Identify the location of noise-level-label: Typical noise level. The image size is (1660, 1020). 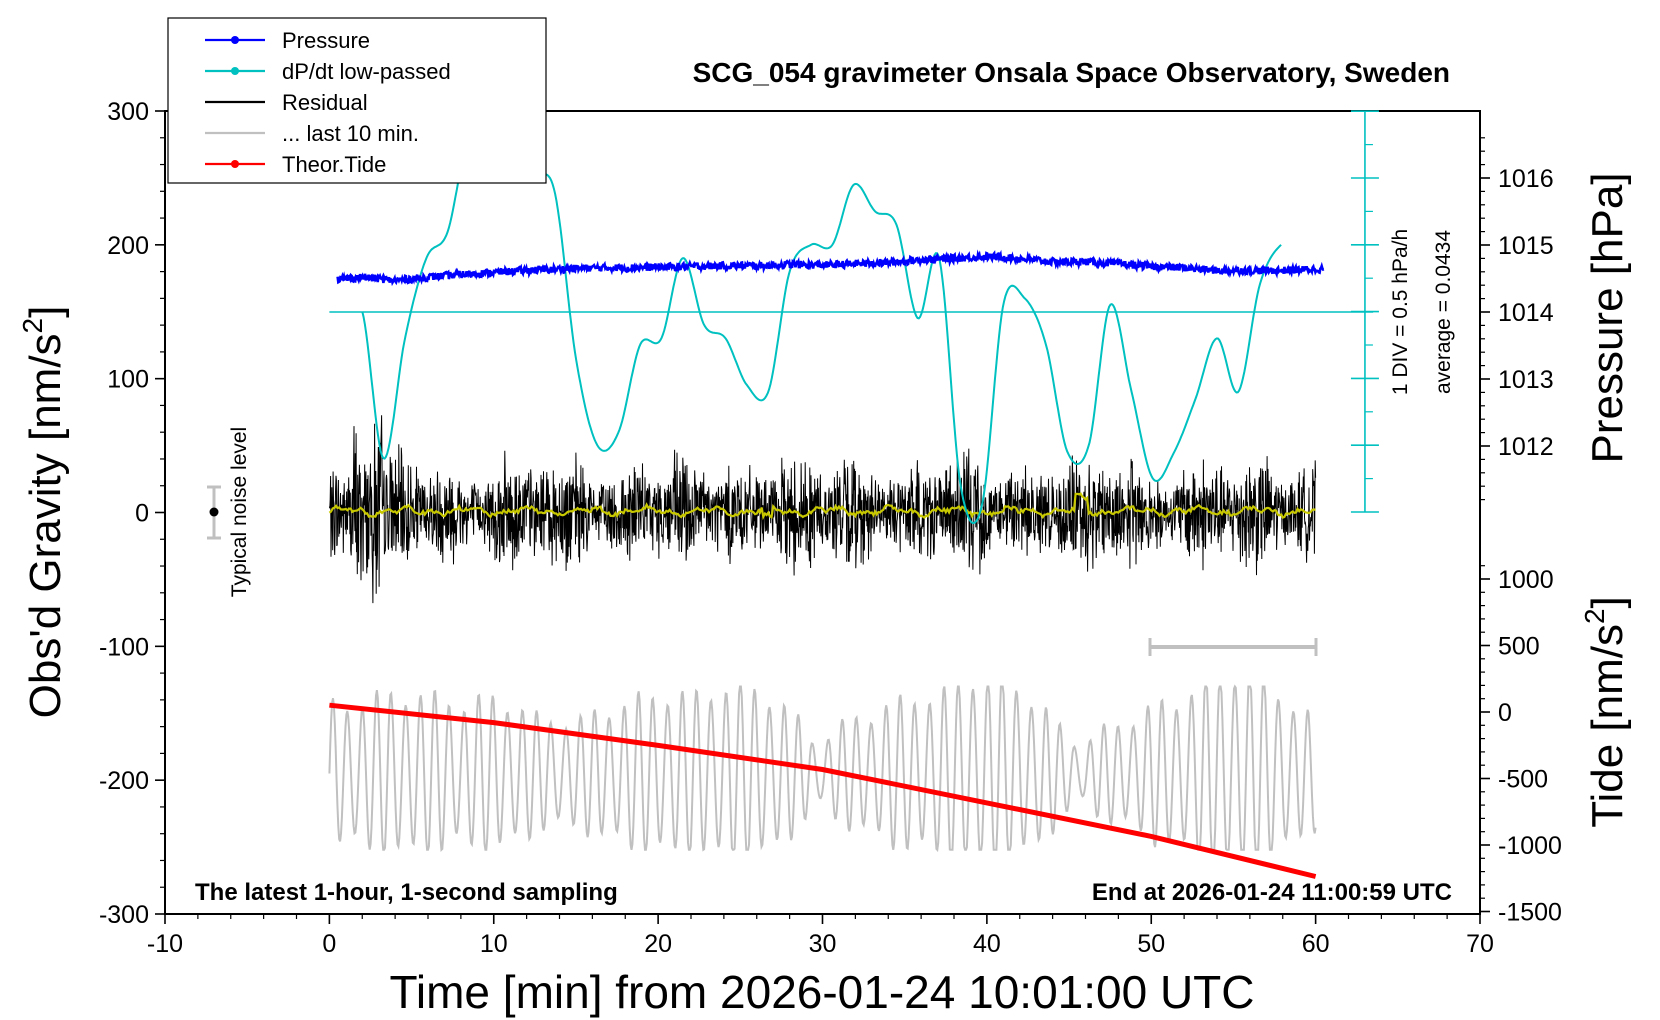
(239, 512).